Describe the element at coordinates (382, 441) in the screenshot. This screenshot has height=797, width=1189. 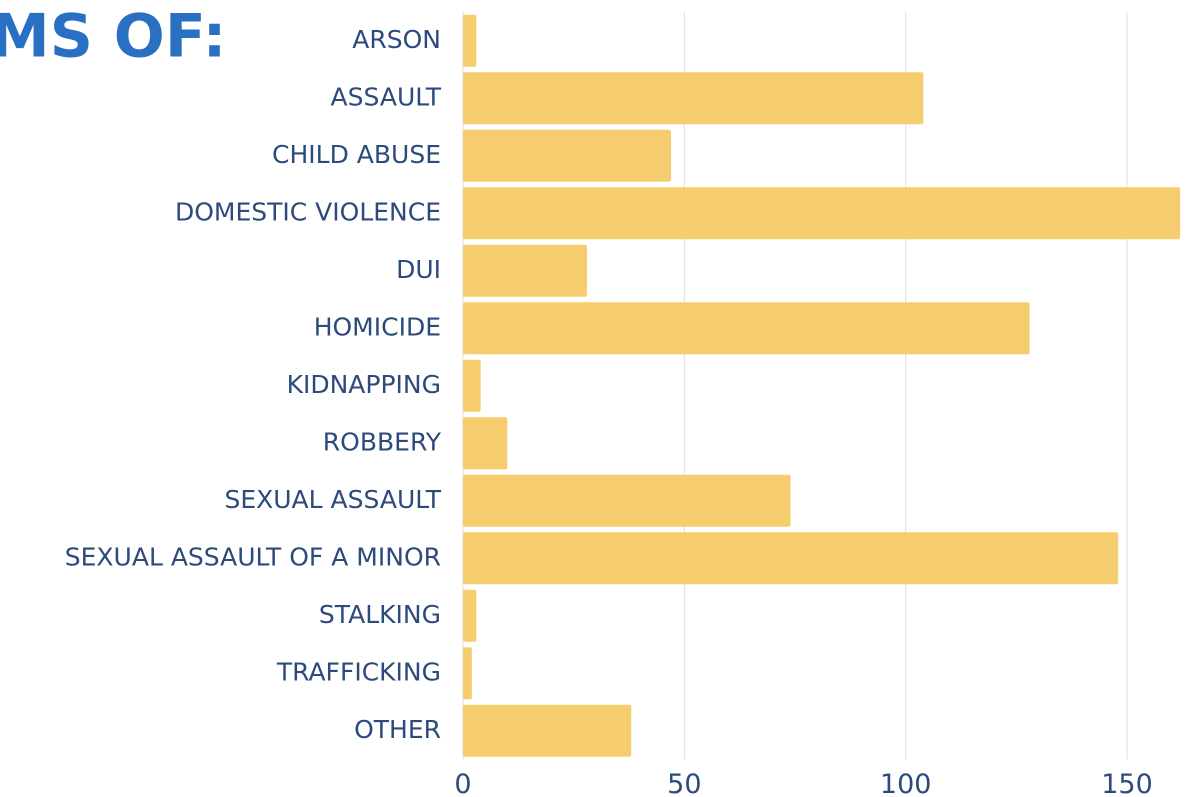
I see `y-tick-label: ROBBERY` at that location.